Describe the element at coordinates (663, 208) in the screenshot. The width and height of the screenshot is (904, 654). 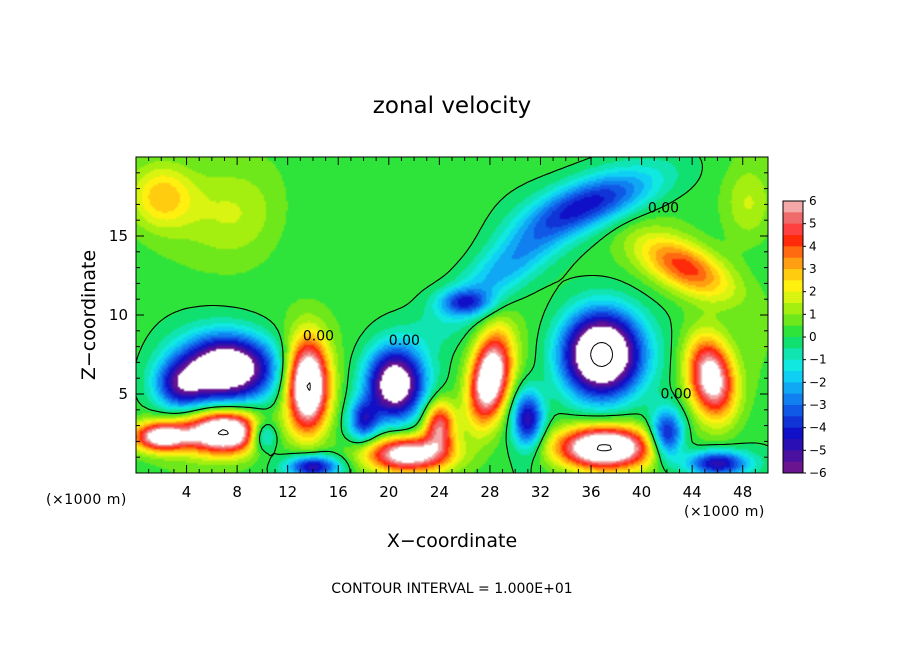
I see `contour-label-0: 0.00` at that location.